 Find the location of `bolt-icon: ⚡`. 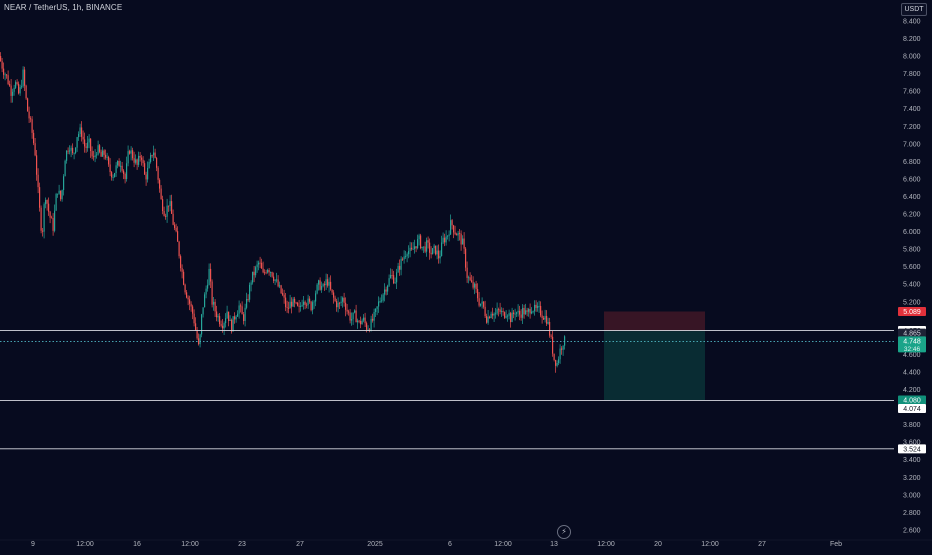

bolt-icon: ⚡ is located at coordinates (564, 532).